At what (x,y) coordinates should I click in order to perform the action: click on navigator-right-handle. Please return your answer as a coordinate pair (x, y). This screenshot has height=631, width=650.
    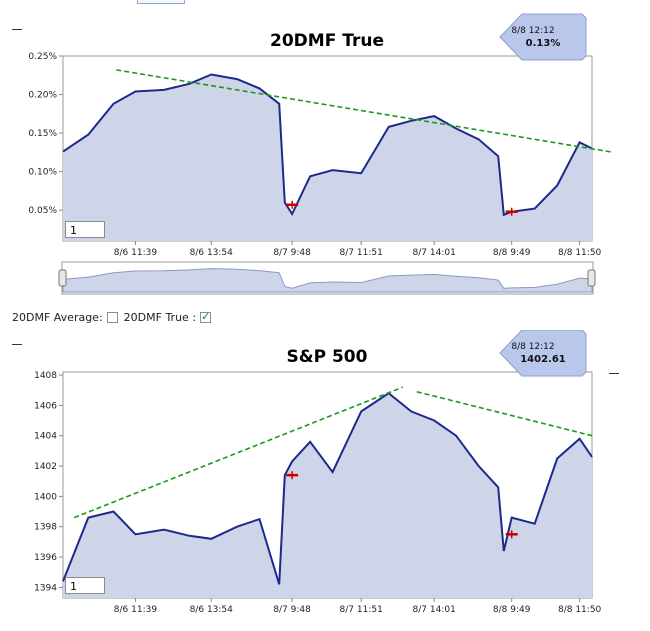
    Looking at the image, I should click on (591, 278).